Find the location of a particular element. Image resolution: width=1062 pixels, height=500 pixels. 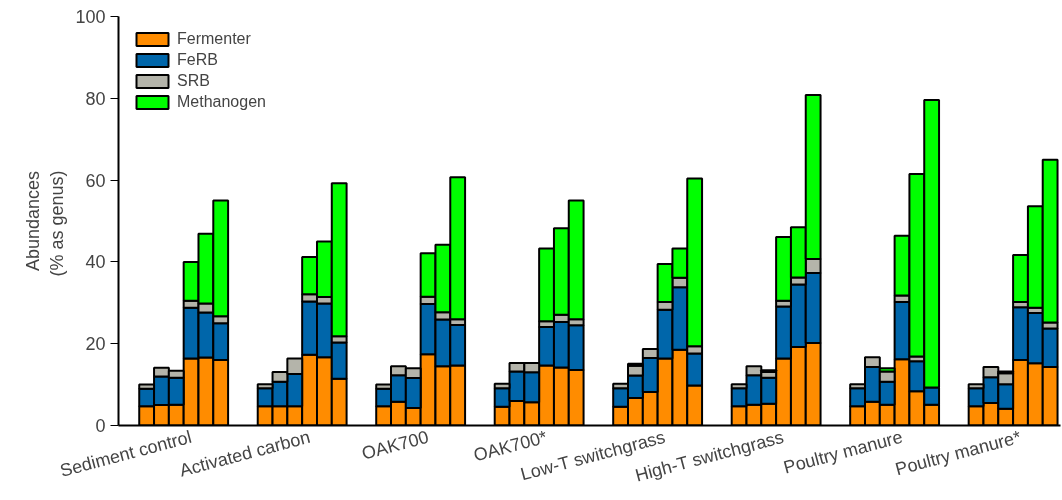

x-tick-label: OAK700 is located at coordinates (395, 445).